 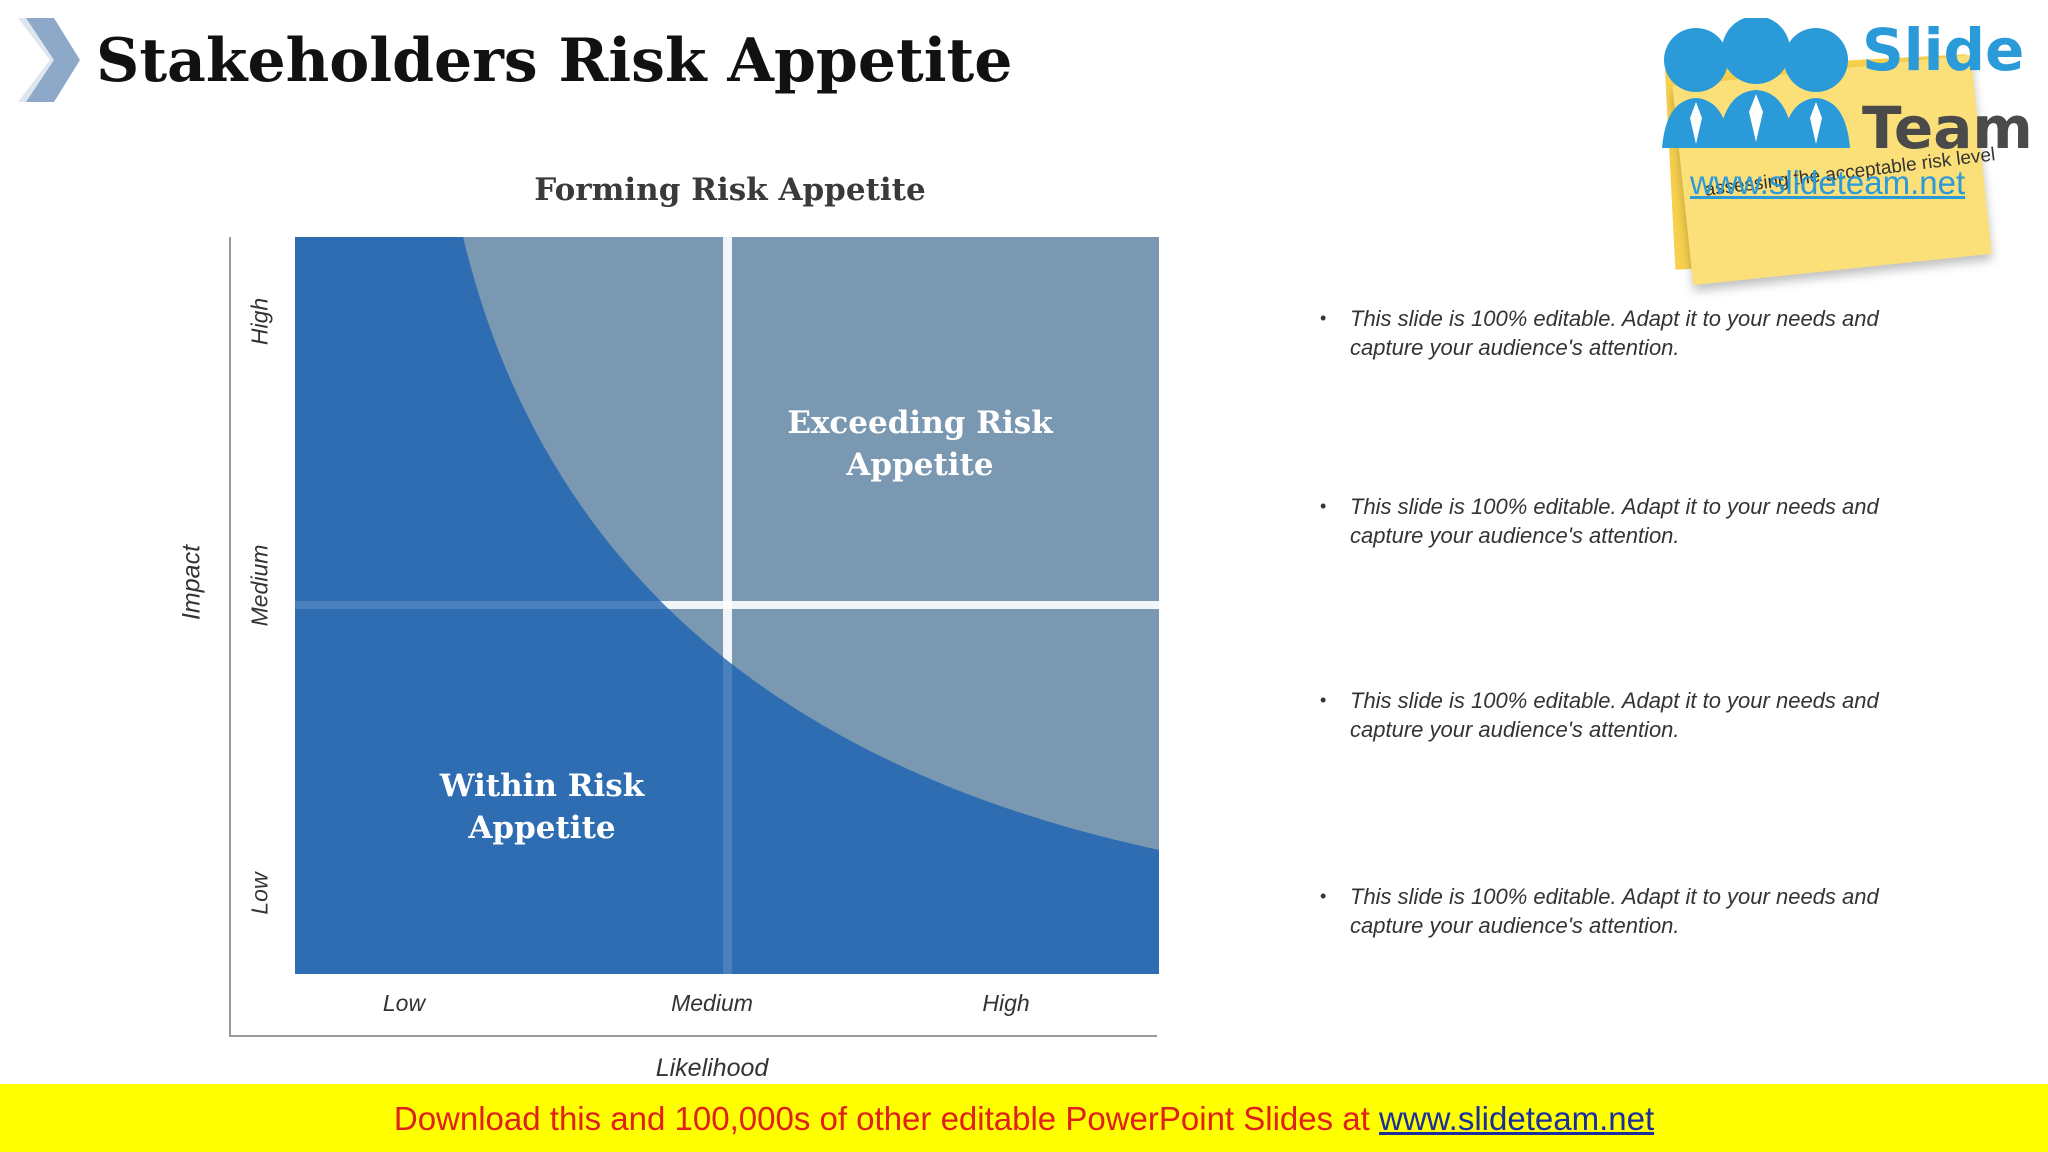 I want to click on within-risk-label: Within Risk Appetite, so click(x=542, y=807).